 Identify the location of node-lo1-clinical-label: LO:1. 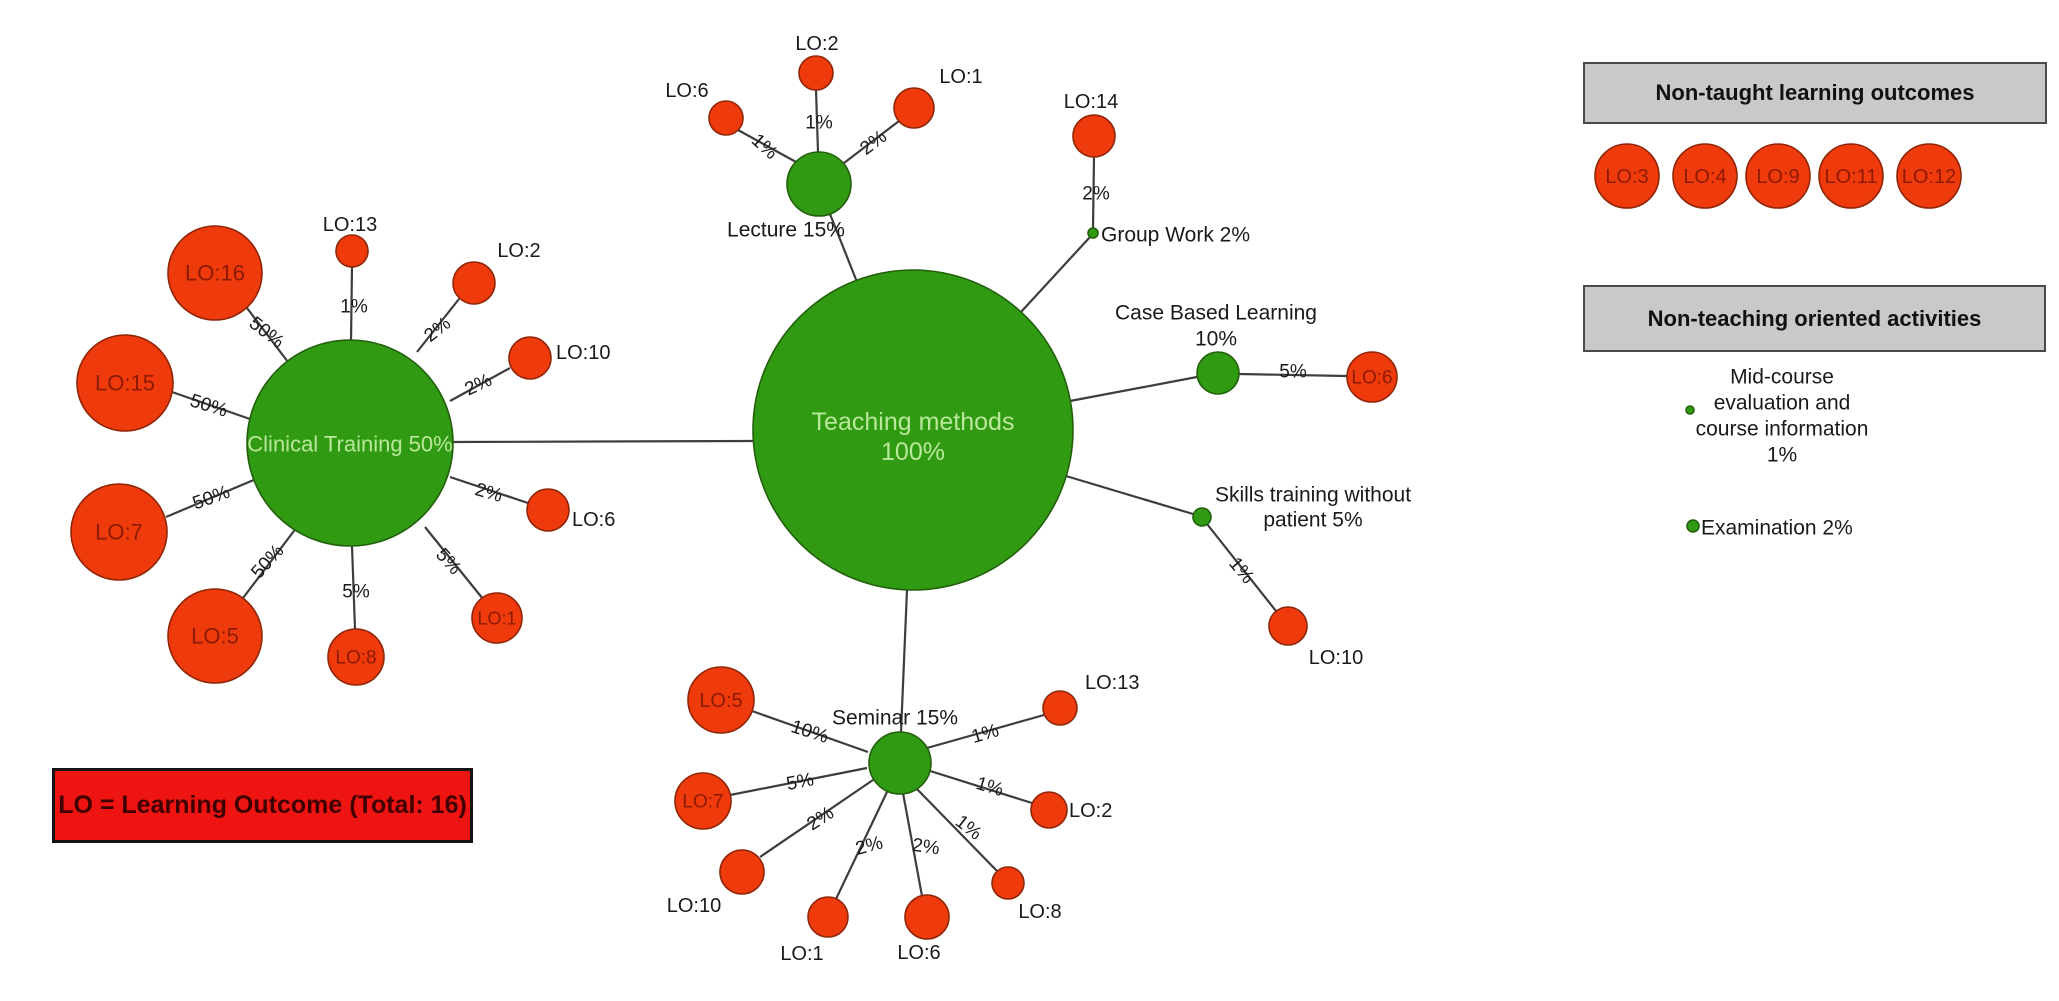
(496, 618).